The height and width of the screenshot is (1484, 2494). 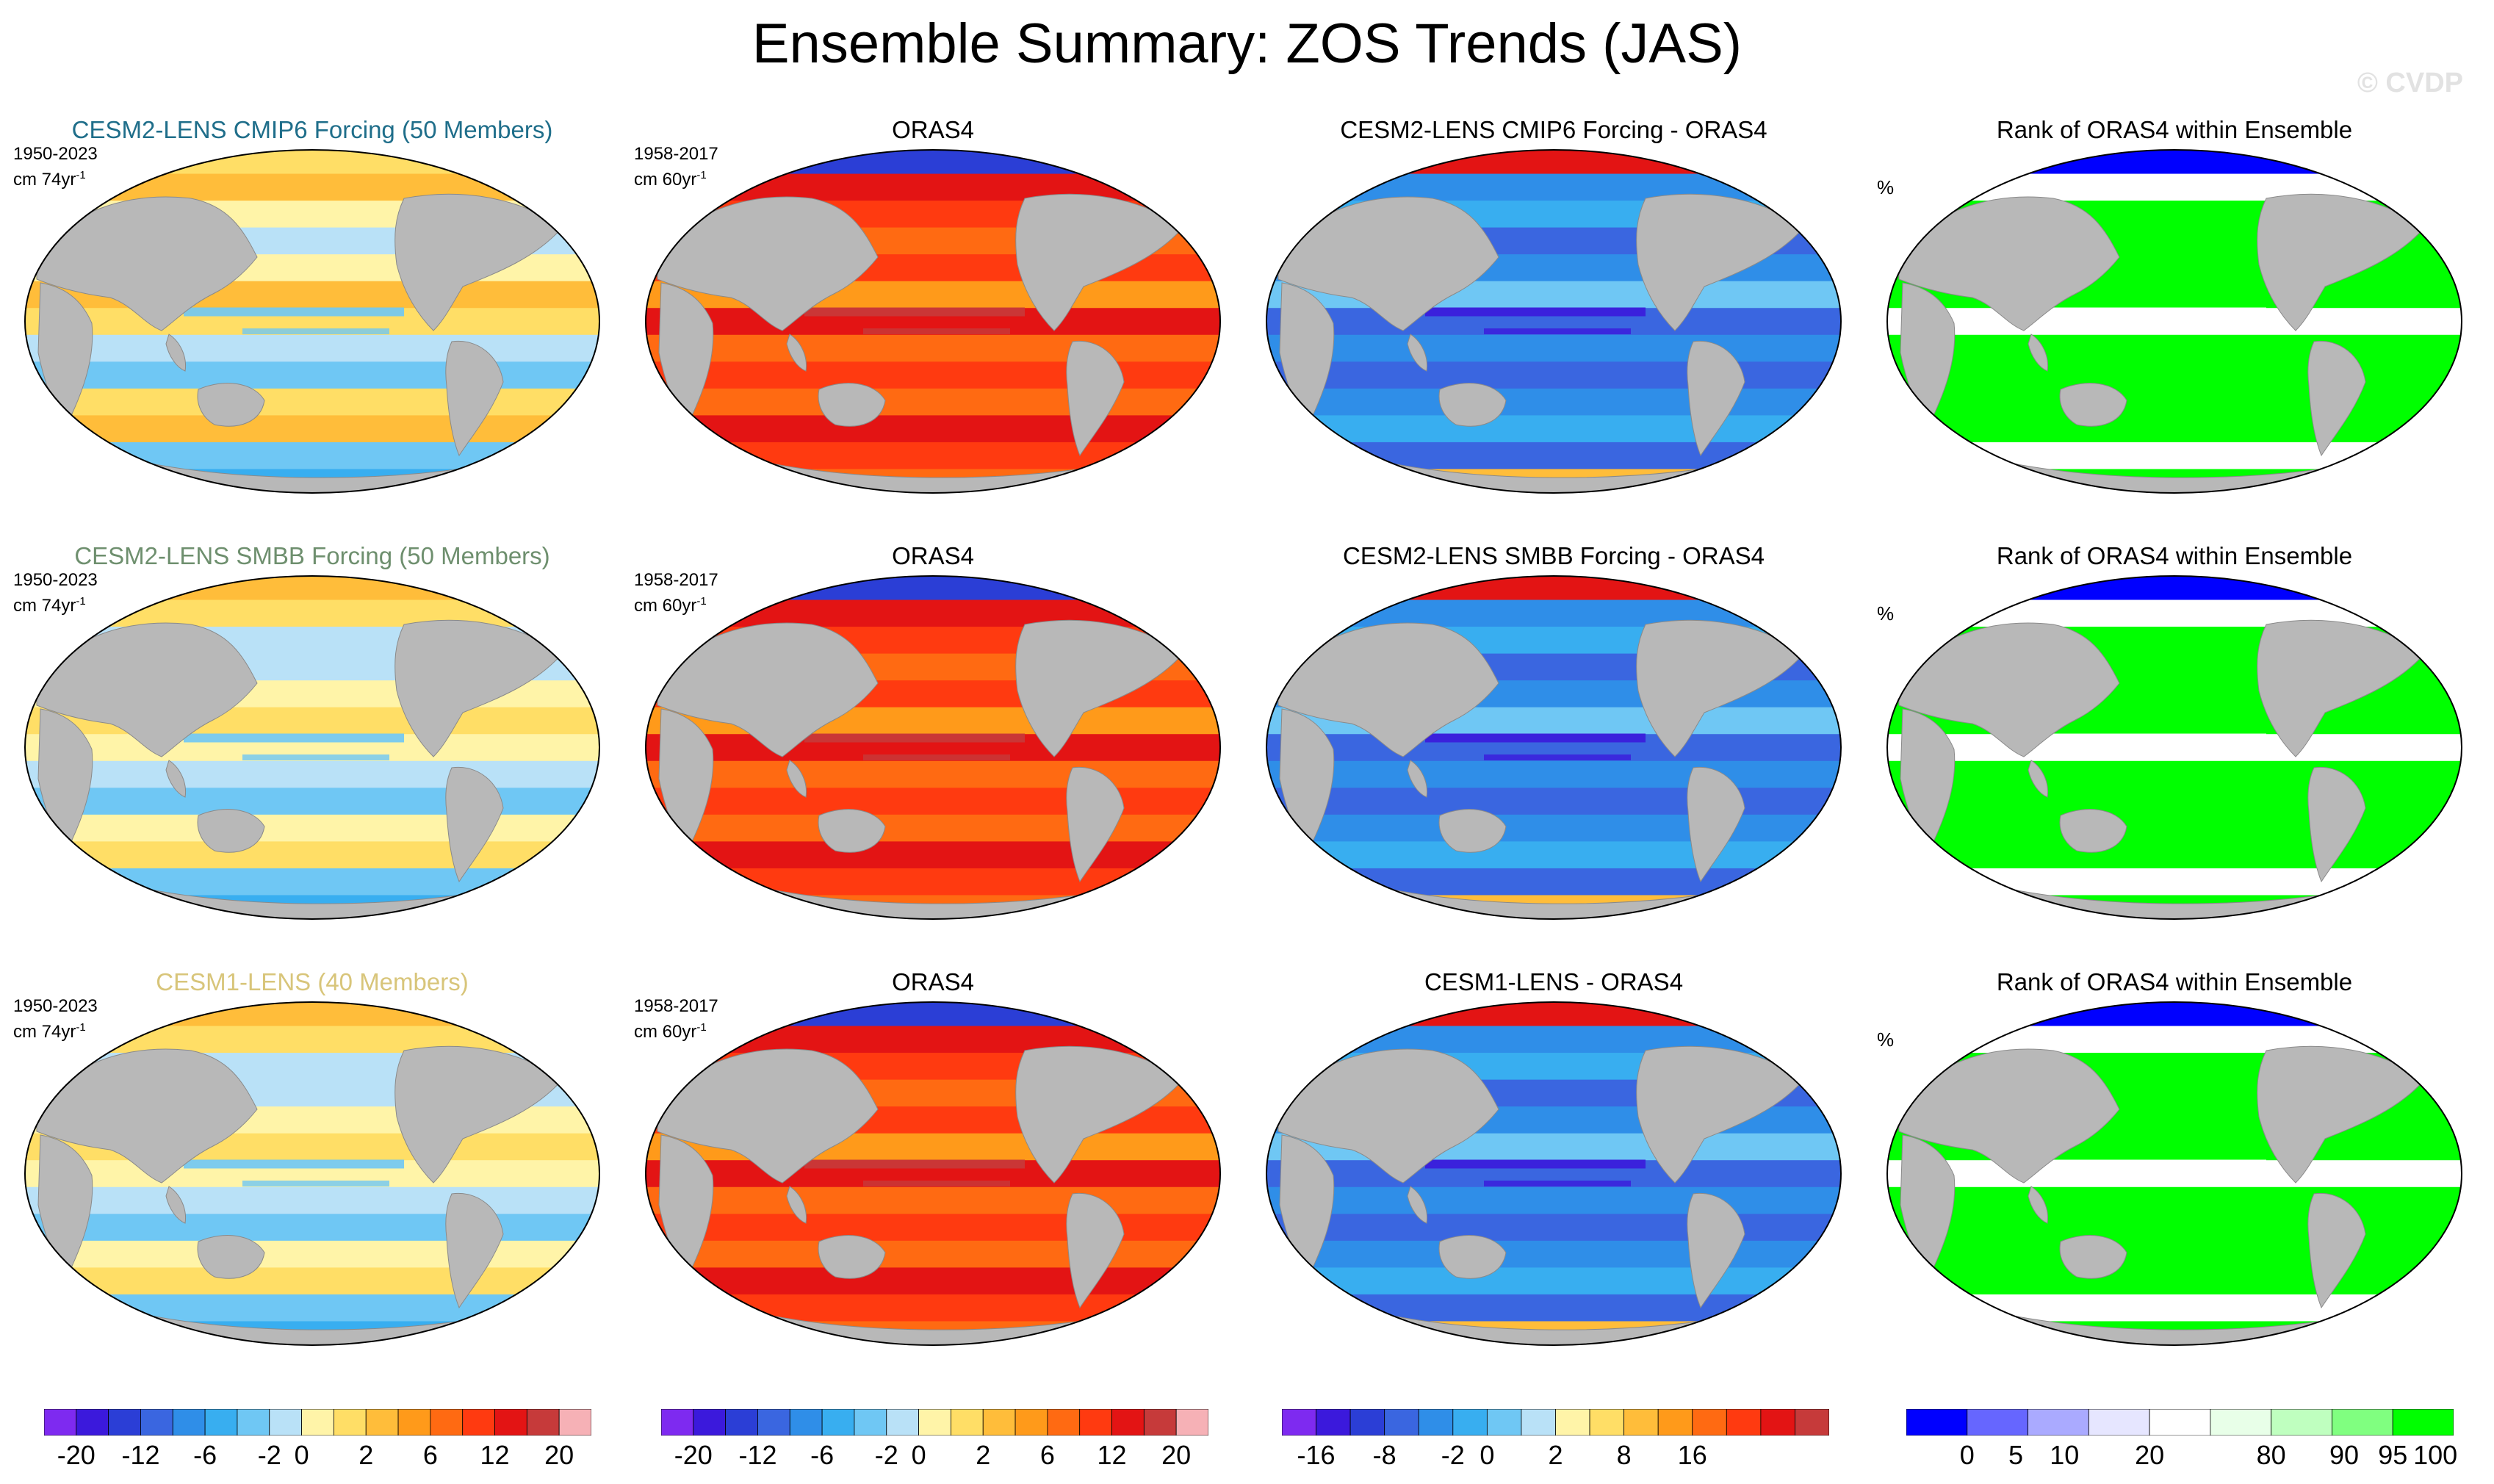 I want to click on diff-title: CESM1-LENS - ORAS4, so click(x=1554, y=982).